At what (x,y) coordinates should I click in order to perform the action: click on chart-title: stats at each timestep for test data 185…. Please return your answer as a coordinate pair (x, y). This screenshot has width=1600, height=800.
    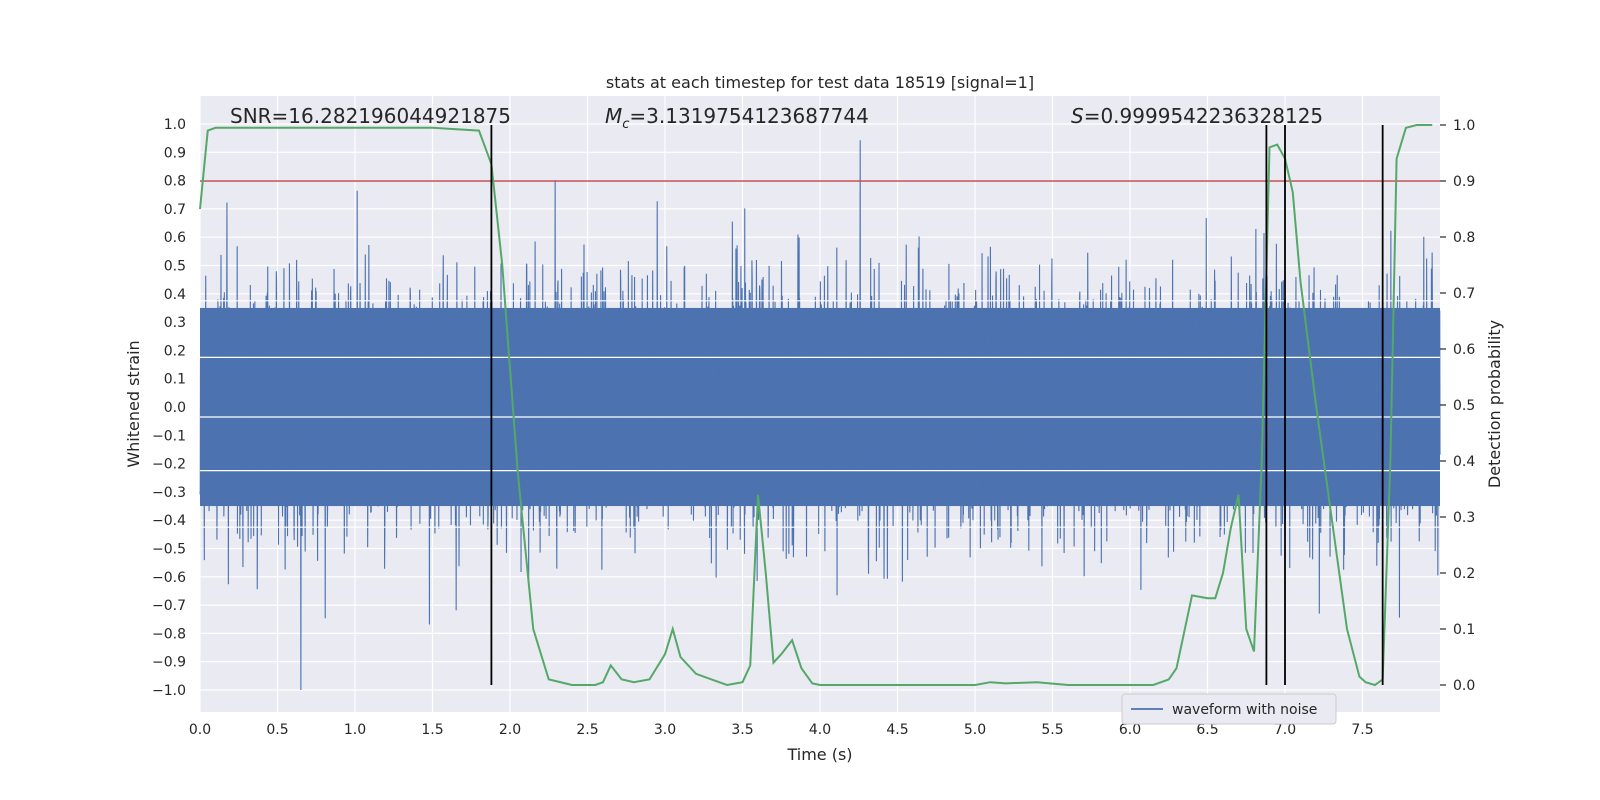
    Looking at the image, I should click on (820, 82).